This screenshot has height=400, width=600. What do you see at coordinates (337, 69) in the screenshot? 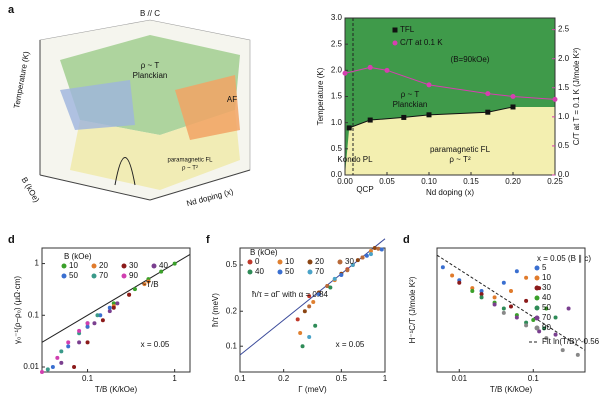
I see `y-tick-label: 2.0` at bounding box center [337, 69].